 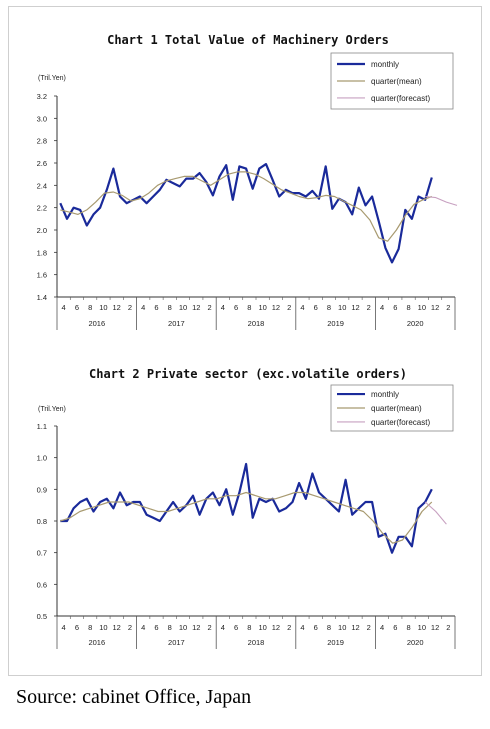 I want to click on year-label: 2016, so click(x=96, y=323).